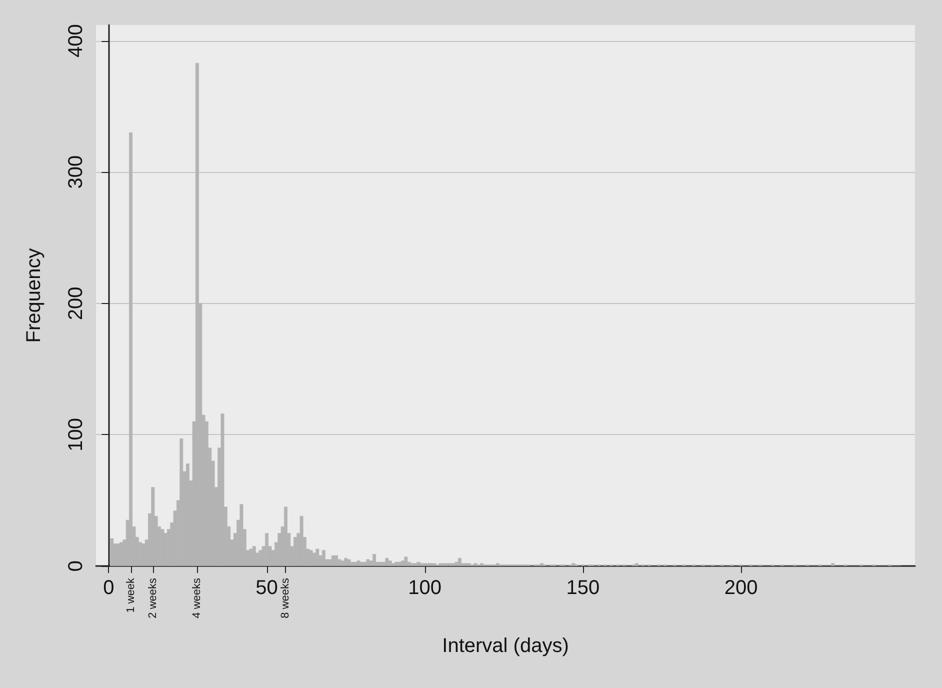 The width and height of the screenshot is (942, 688). I want to click on text: 8 weeks, so click(286, 598).